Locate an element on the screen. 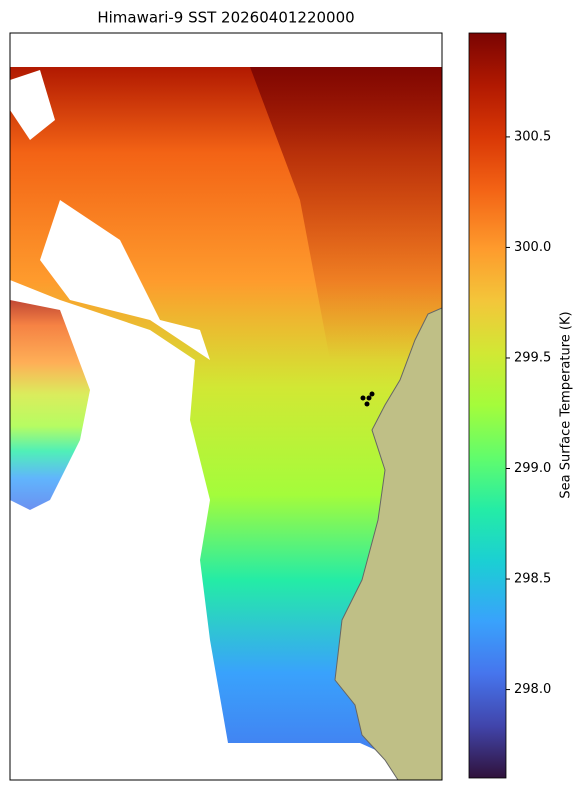 This screenshot has height=794, width=585. colorbar-label: Sea Surface Temperature (K) is located at coordinates (566, 404).